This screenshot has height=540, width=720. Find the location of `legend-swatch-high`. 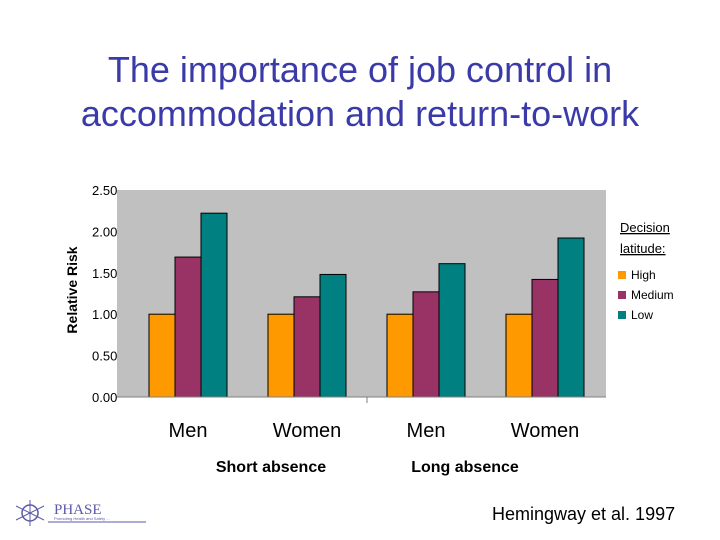

legend-swatch-high is located at coordinates (622, 275).